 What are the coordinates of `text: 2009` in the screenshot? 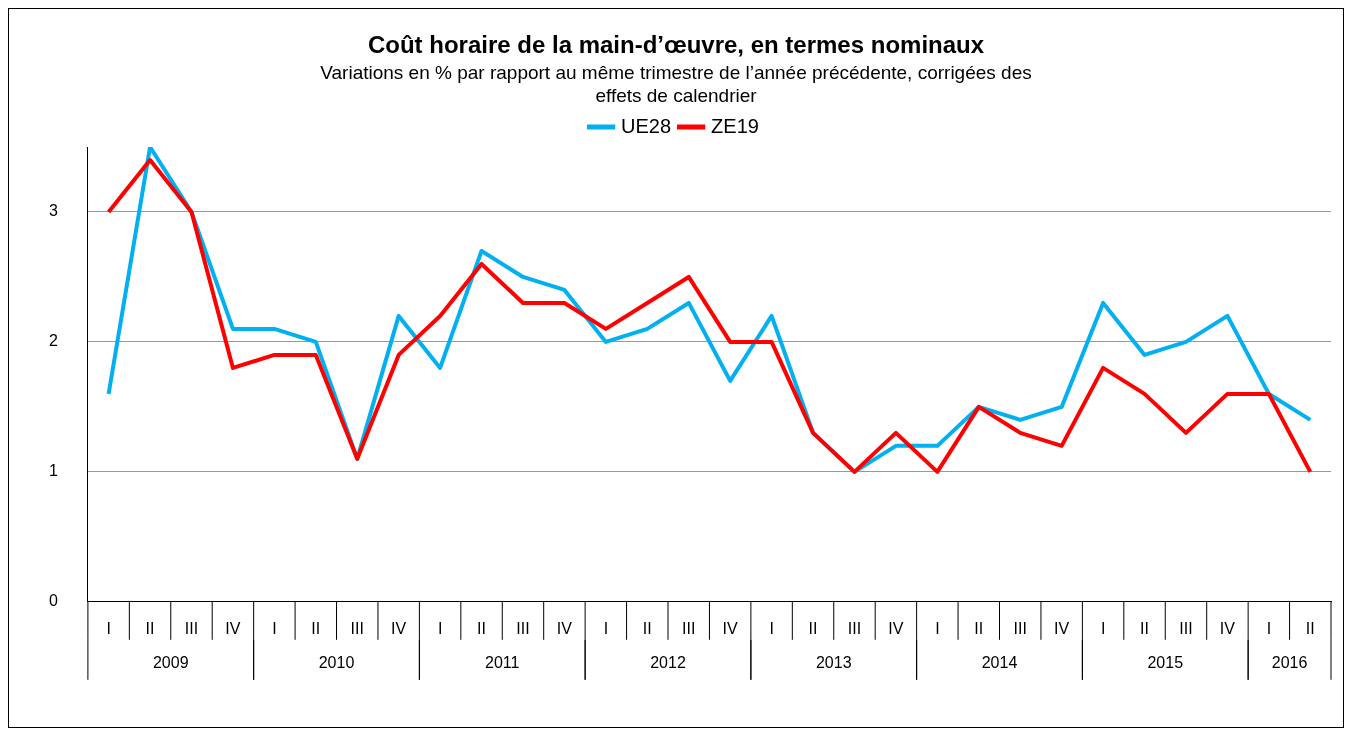 It's located at (170, 663).